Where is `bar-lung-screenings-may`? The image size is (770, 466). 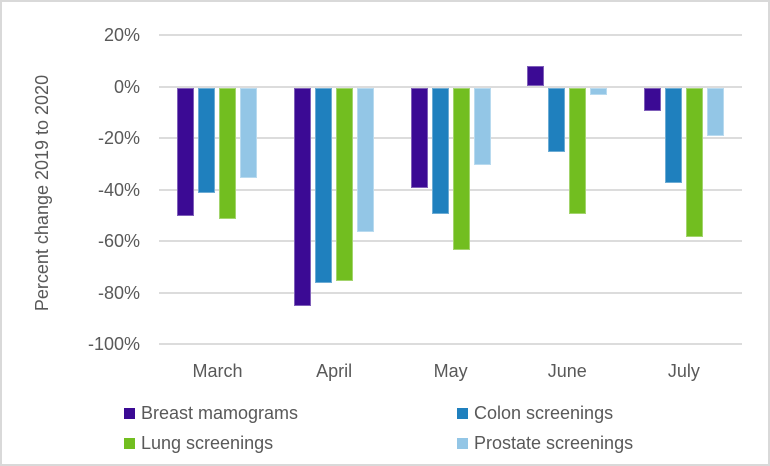
bar-lung-screenings-may is located at coordinates (461, 168).